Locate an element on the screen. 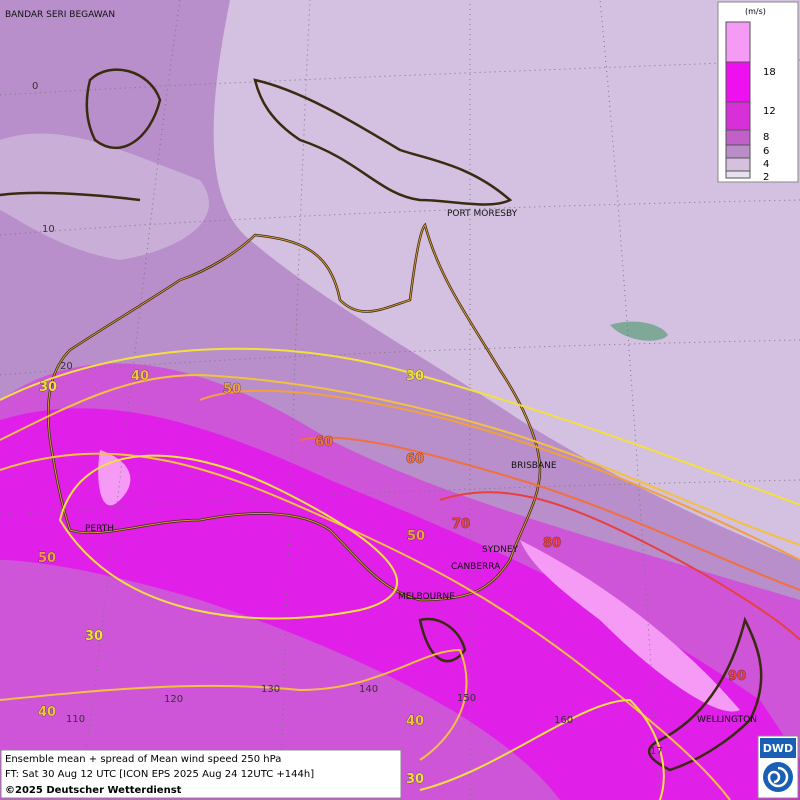 The width and height of the screenshot is (800, 800). footer-box is located at coordinates (201, 774).